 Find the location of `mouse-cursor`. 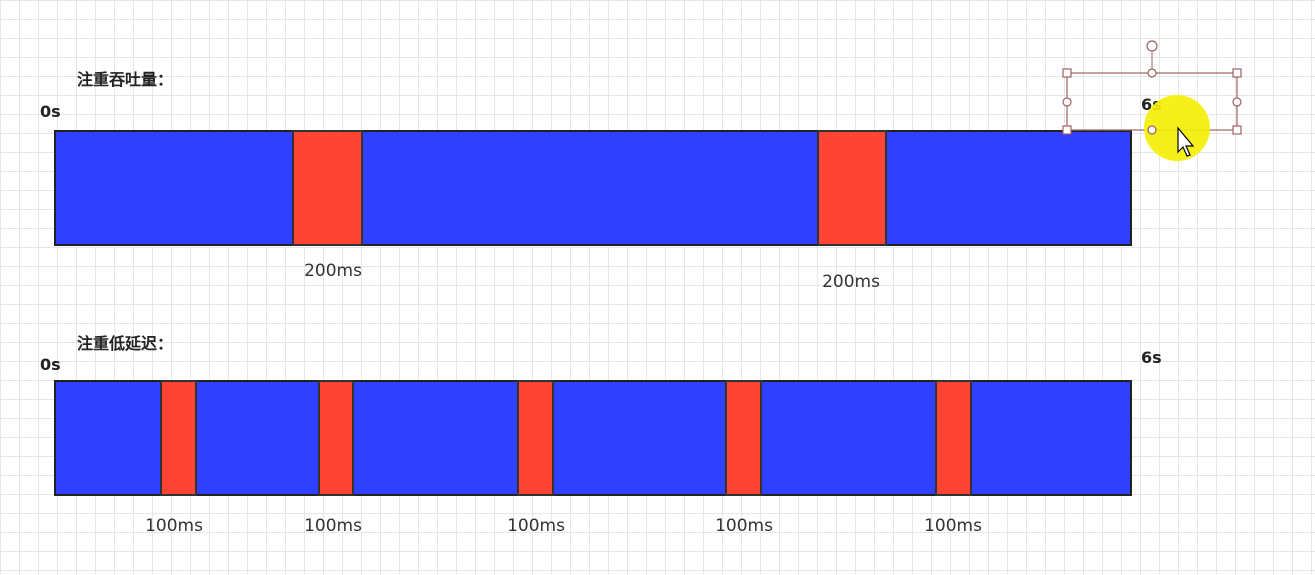

mouse-cursor is located at coordinates (1186, 141).